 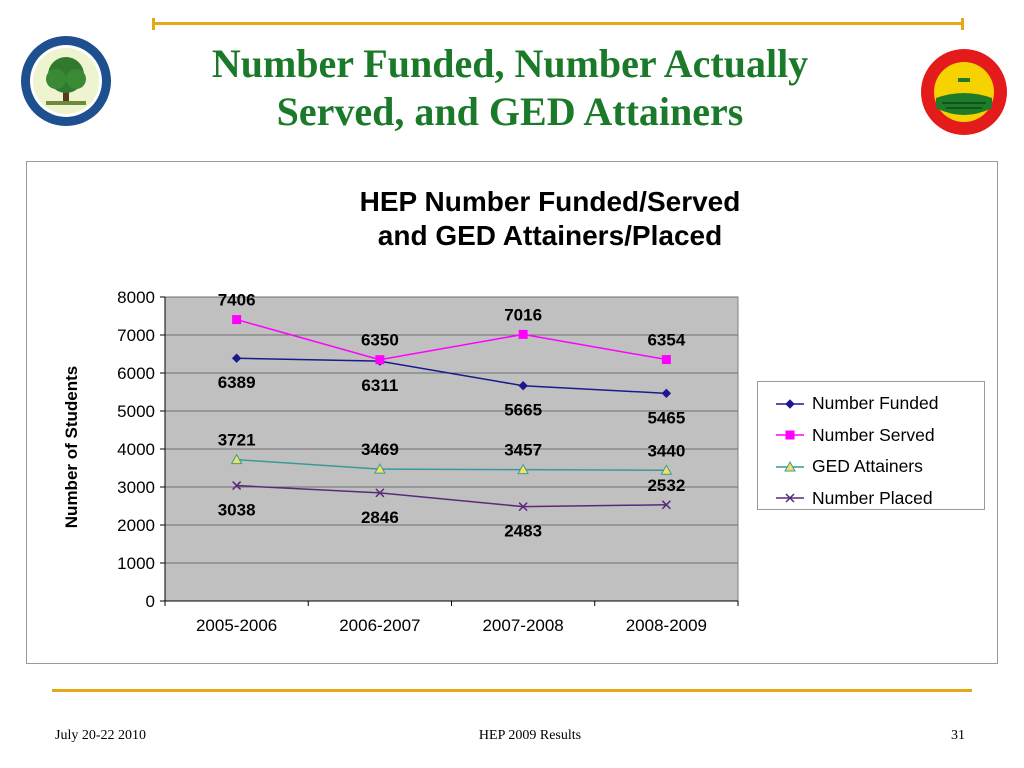 I want to click on data-label-number-placed: 2483, so click(x=523, y=531).